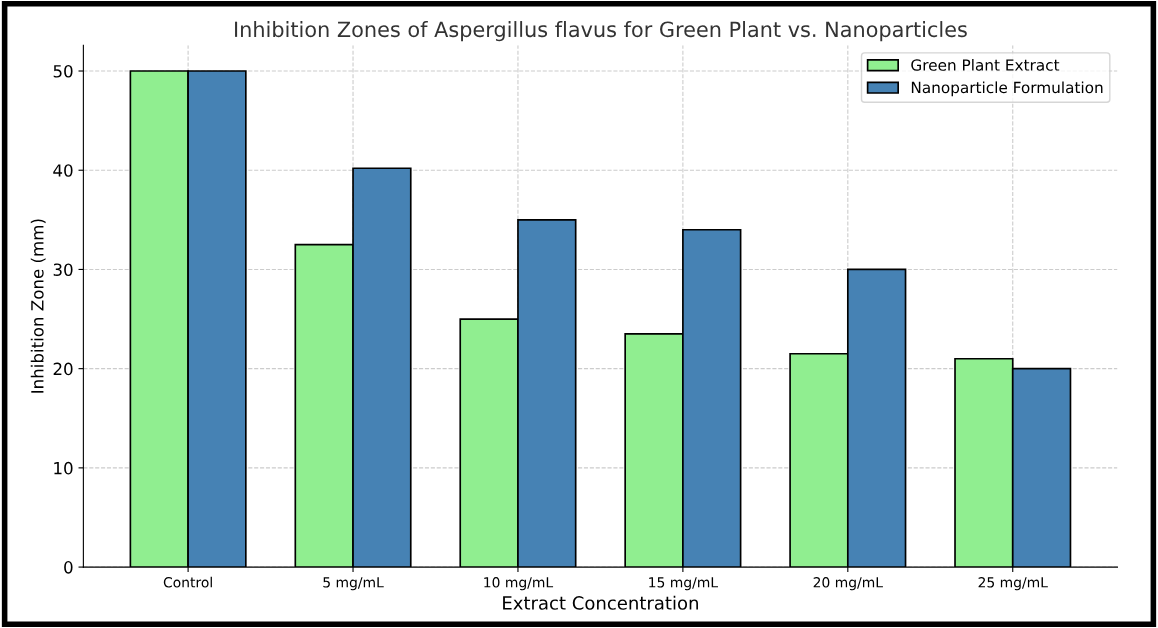 The height and width of the screenshot is (628, 1158). Describe the element at coordinates (519, 584) in the screenshot. I see `x-tick-label: 10 mg/mL` at that location.